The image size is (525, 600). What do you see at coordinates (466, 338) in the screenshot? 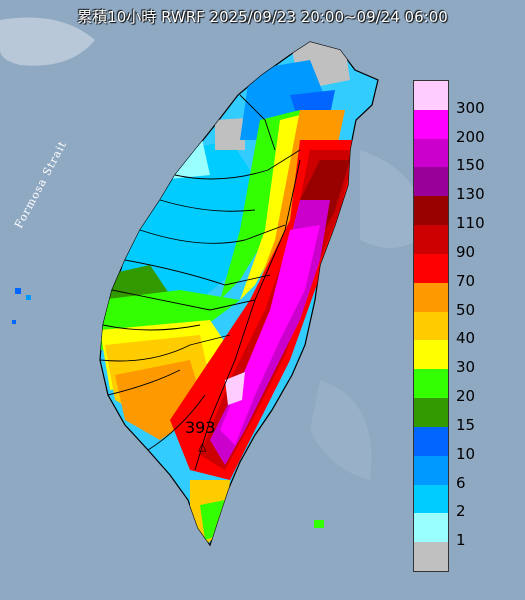
I see `legend-label: 40` at bounding box center [466, 338].